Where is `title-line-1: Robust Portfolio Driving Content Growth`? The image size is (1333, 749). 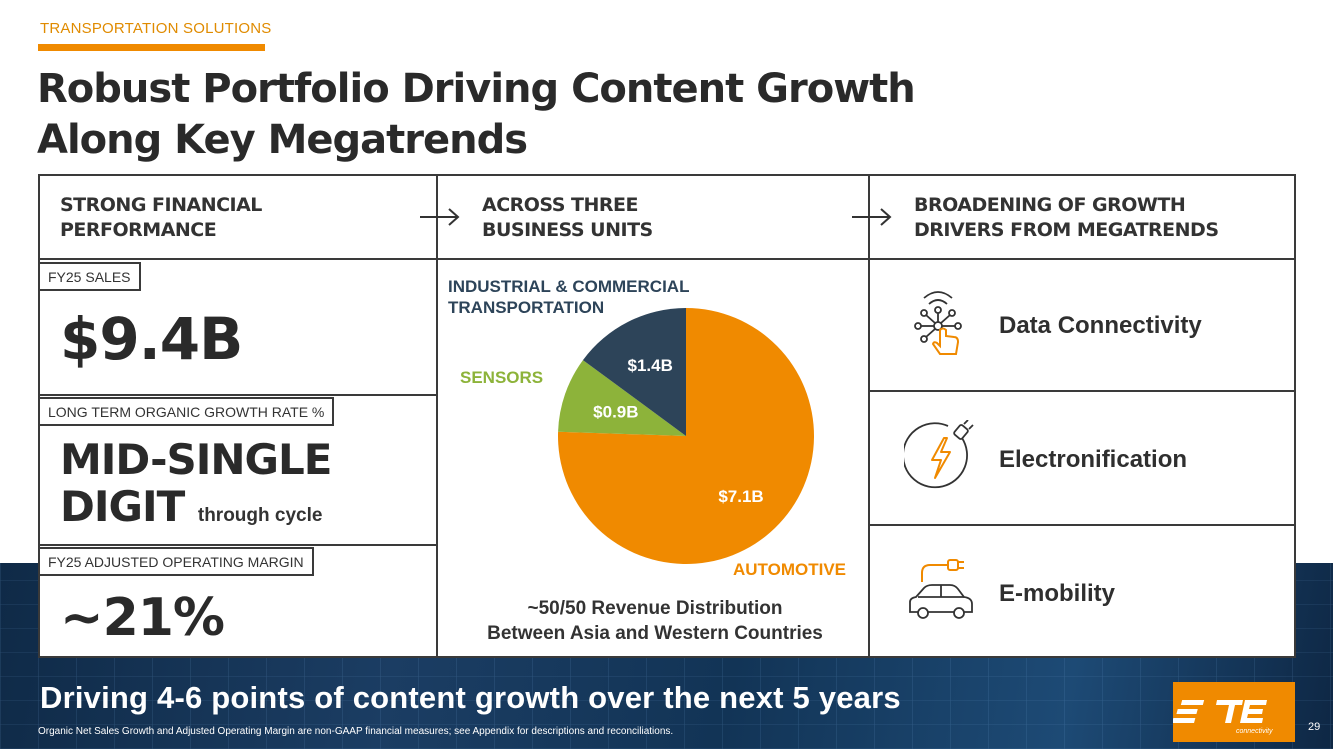 title-line-1: Robust Portfolio Driving Content Growth is located at coordinates (476, 89).